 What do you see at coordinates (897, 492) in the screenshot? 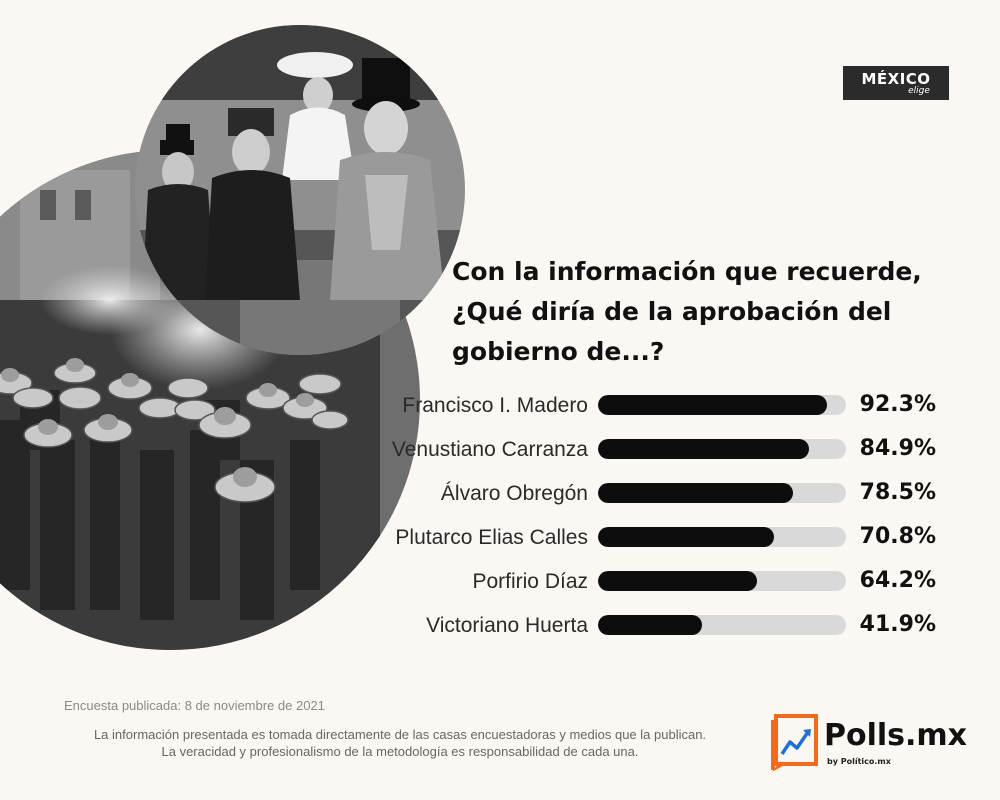
I see `bar-value-label: 78.5%` at bounding box center [897, 492].